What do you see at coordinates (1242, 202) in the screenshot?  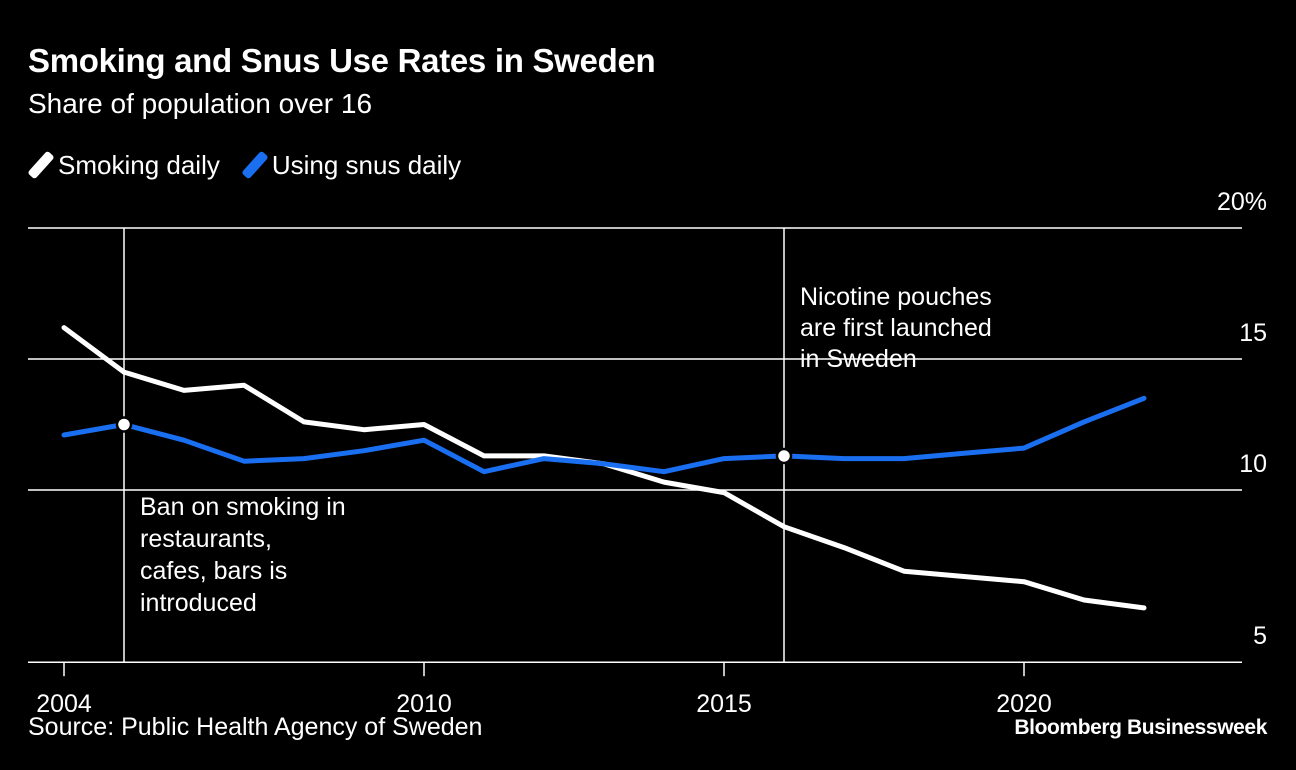 I see `y-tick-label-20: 20%` at bounding box center [1242, 202].